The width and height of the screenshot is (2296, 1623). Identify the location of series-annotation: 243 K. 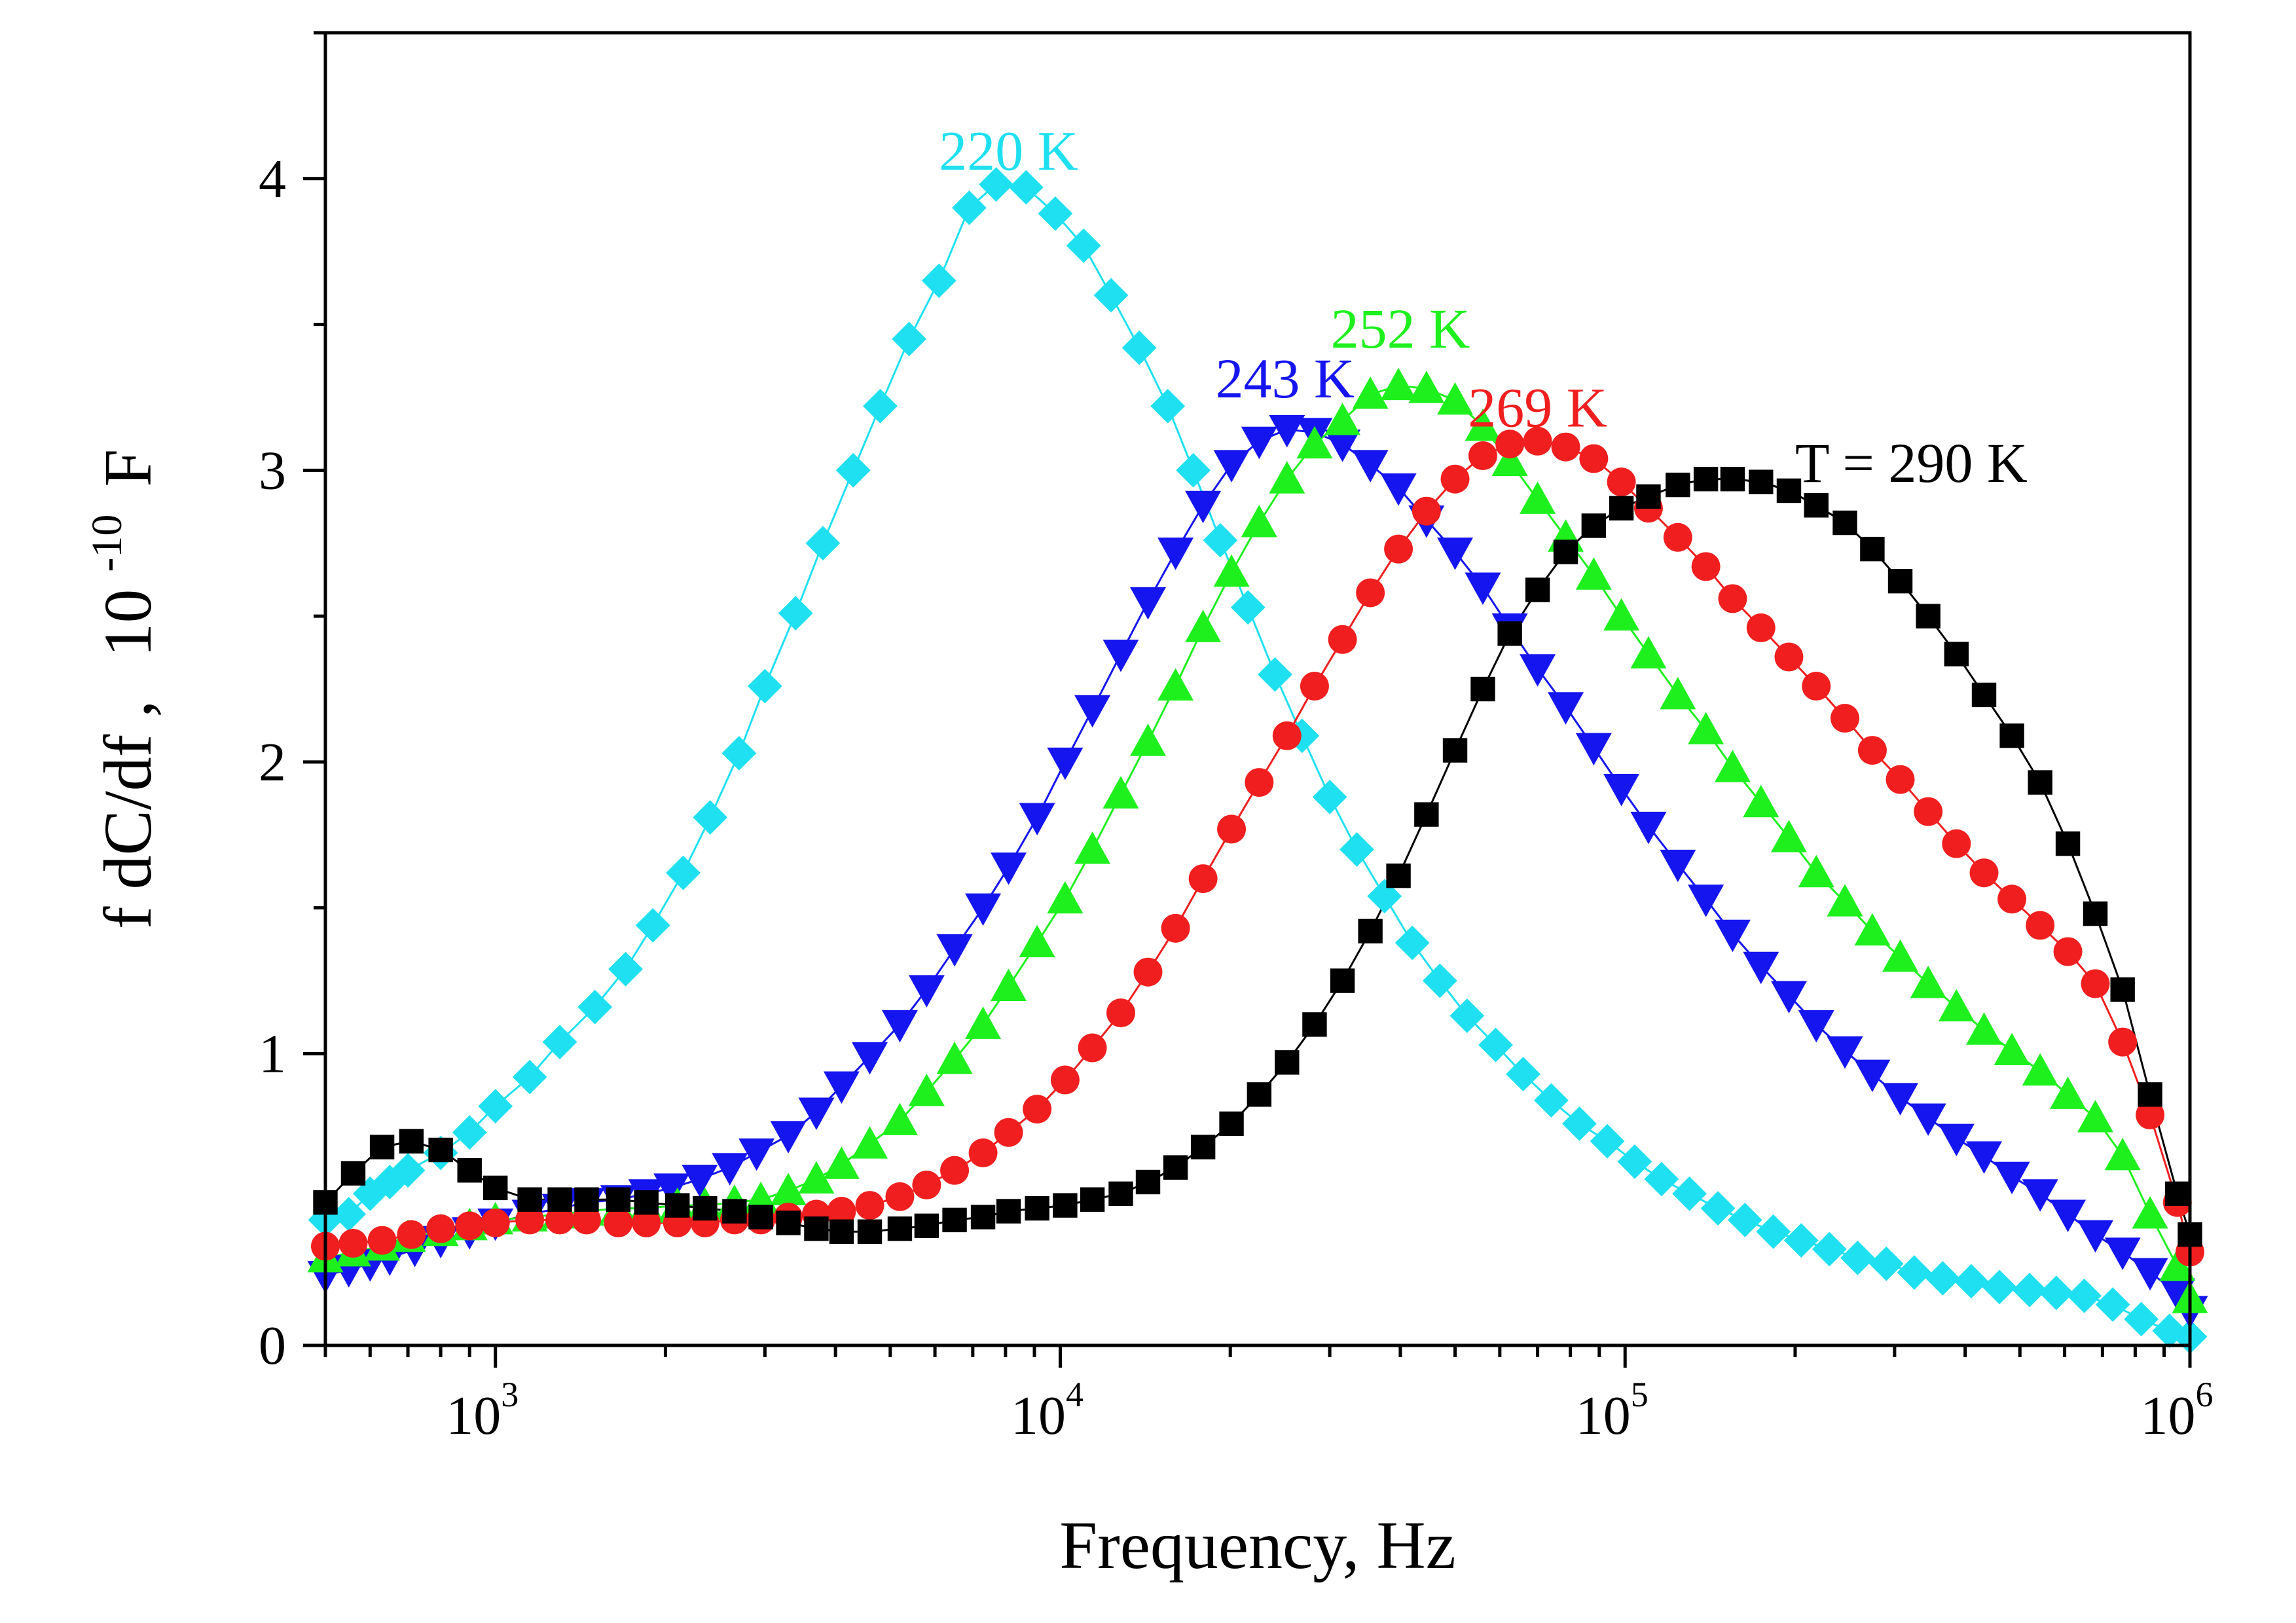
(1285, 378).